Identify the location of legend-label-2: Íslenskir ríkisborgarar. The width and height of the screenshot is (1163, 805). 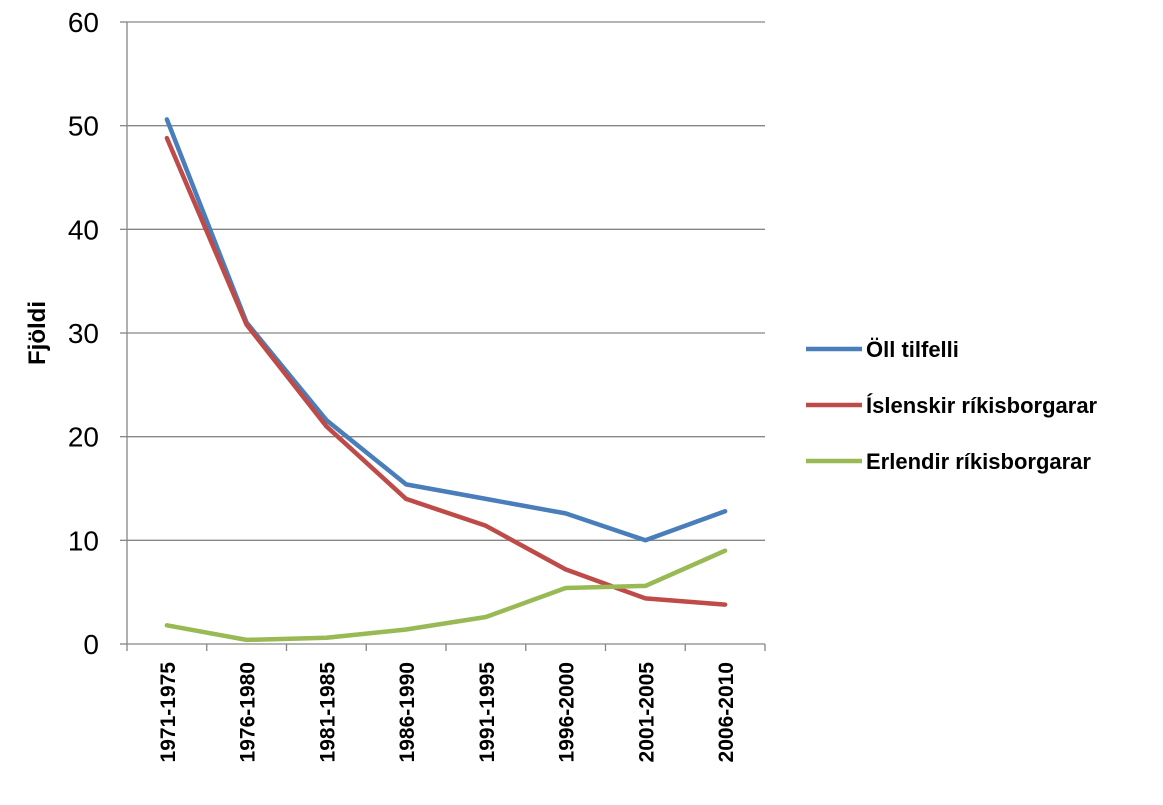
(982, 405).